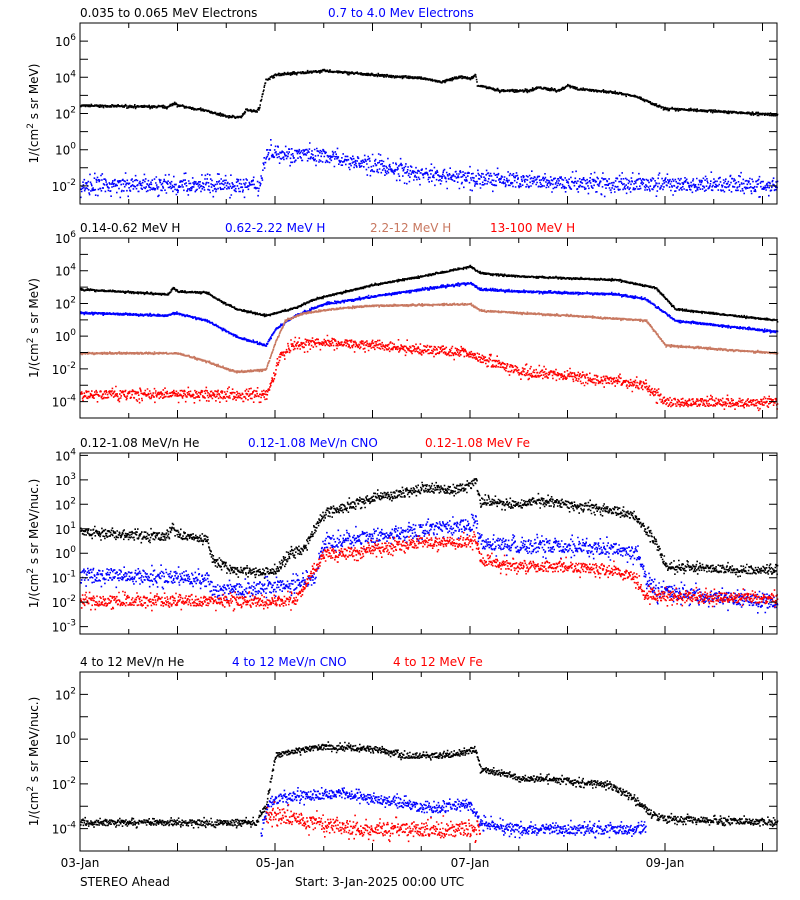 Image resolution: width=800 pixels, height=900 pixels. I want to click on x-tick-label: 07-Jan, so click(470, 863).